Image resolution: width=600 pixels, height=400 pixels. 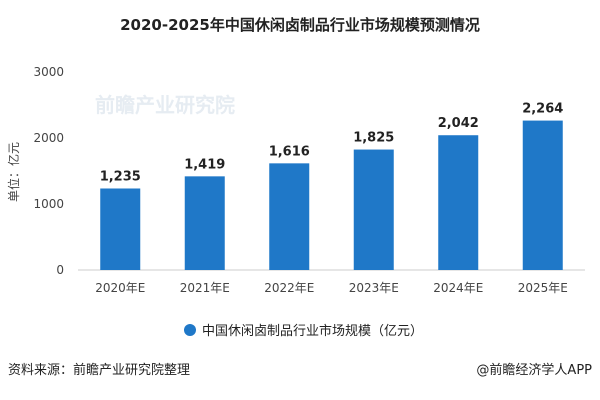 I want to click on x-tick-label: 2023年E, so click(x=374, y=288).